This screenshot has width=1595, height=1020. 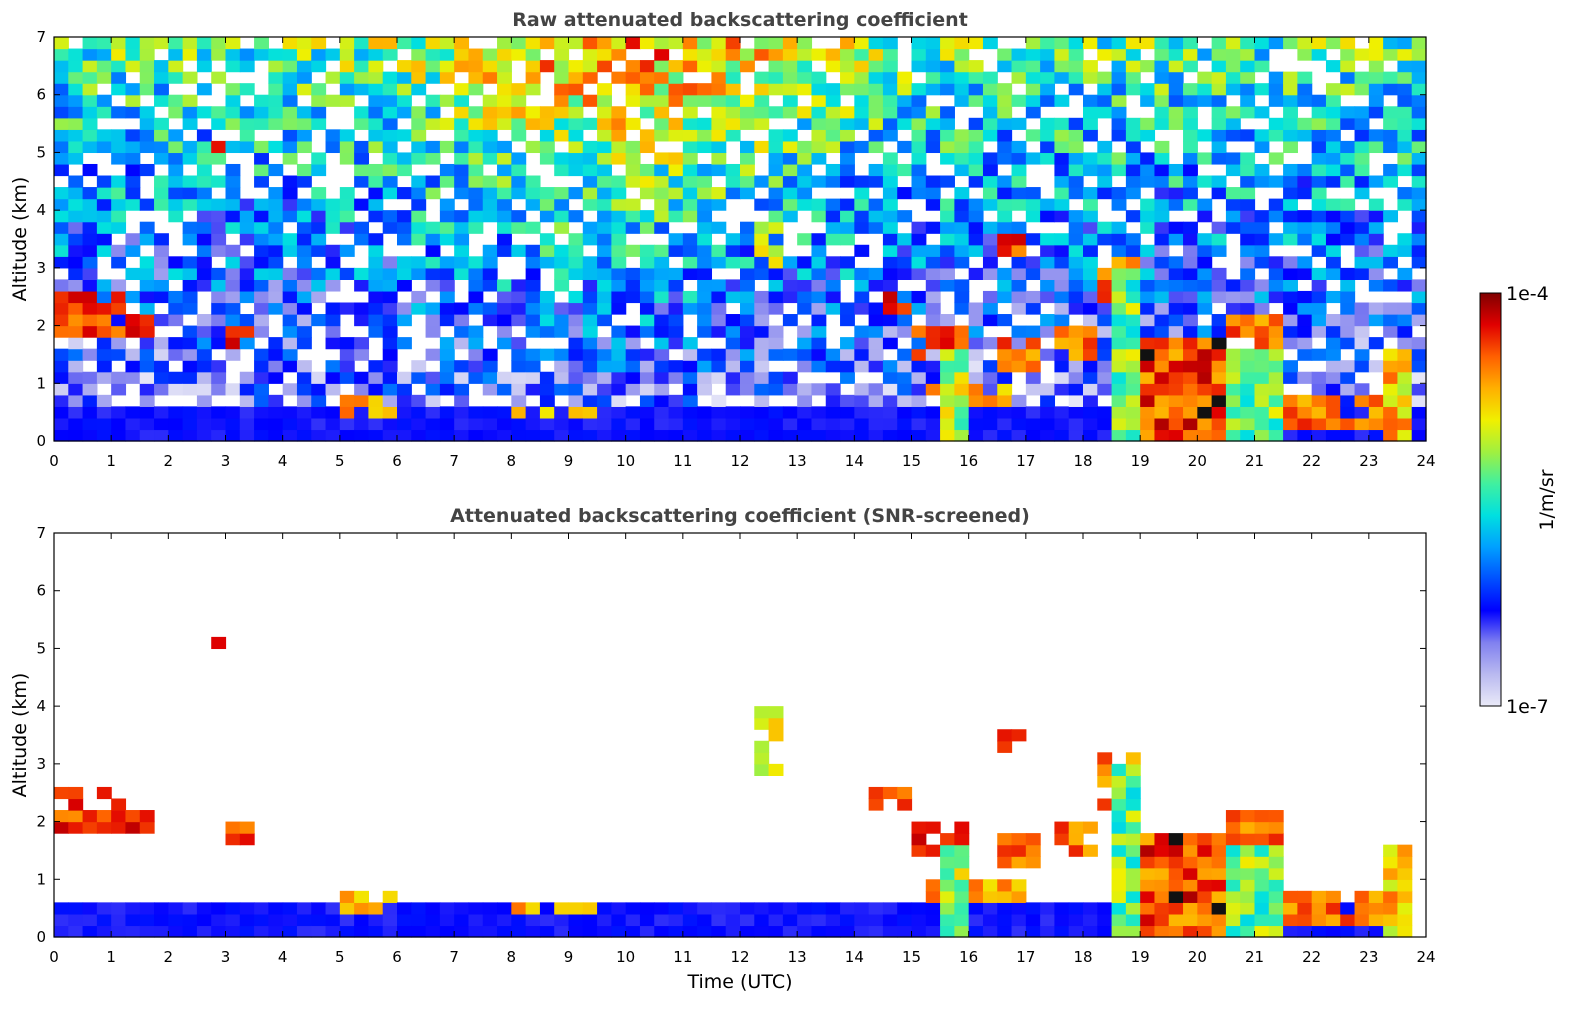 What do you see at coordinates (41, 822) in the screenshot?
I see `y-tick-label: 2` at bounding box center [41, 822].